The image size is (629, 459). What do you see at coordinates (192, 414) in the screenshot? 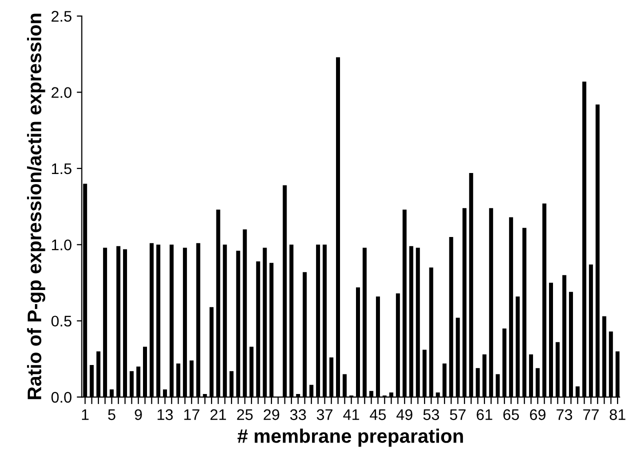
I see `x-tick-label: 17` at bounding box center [192, 414].